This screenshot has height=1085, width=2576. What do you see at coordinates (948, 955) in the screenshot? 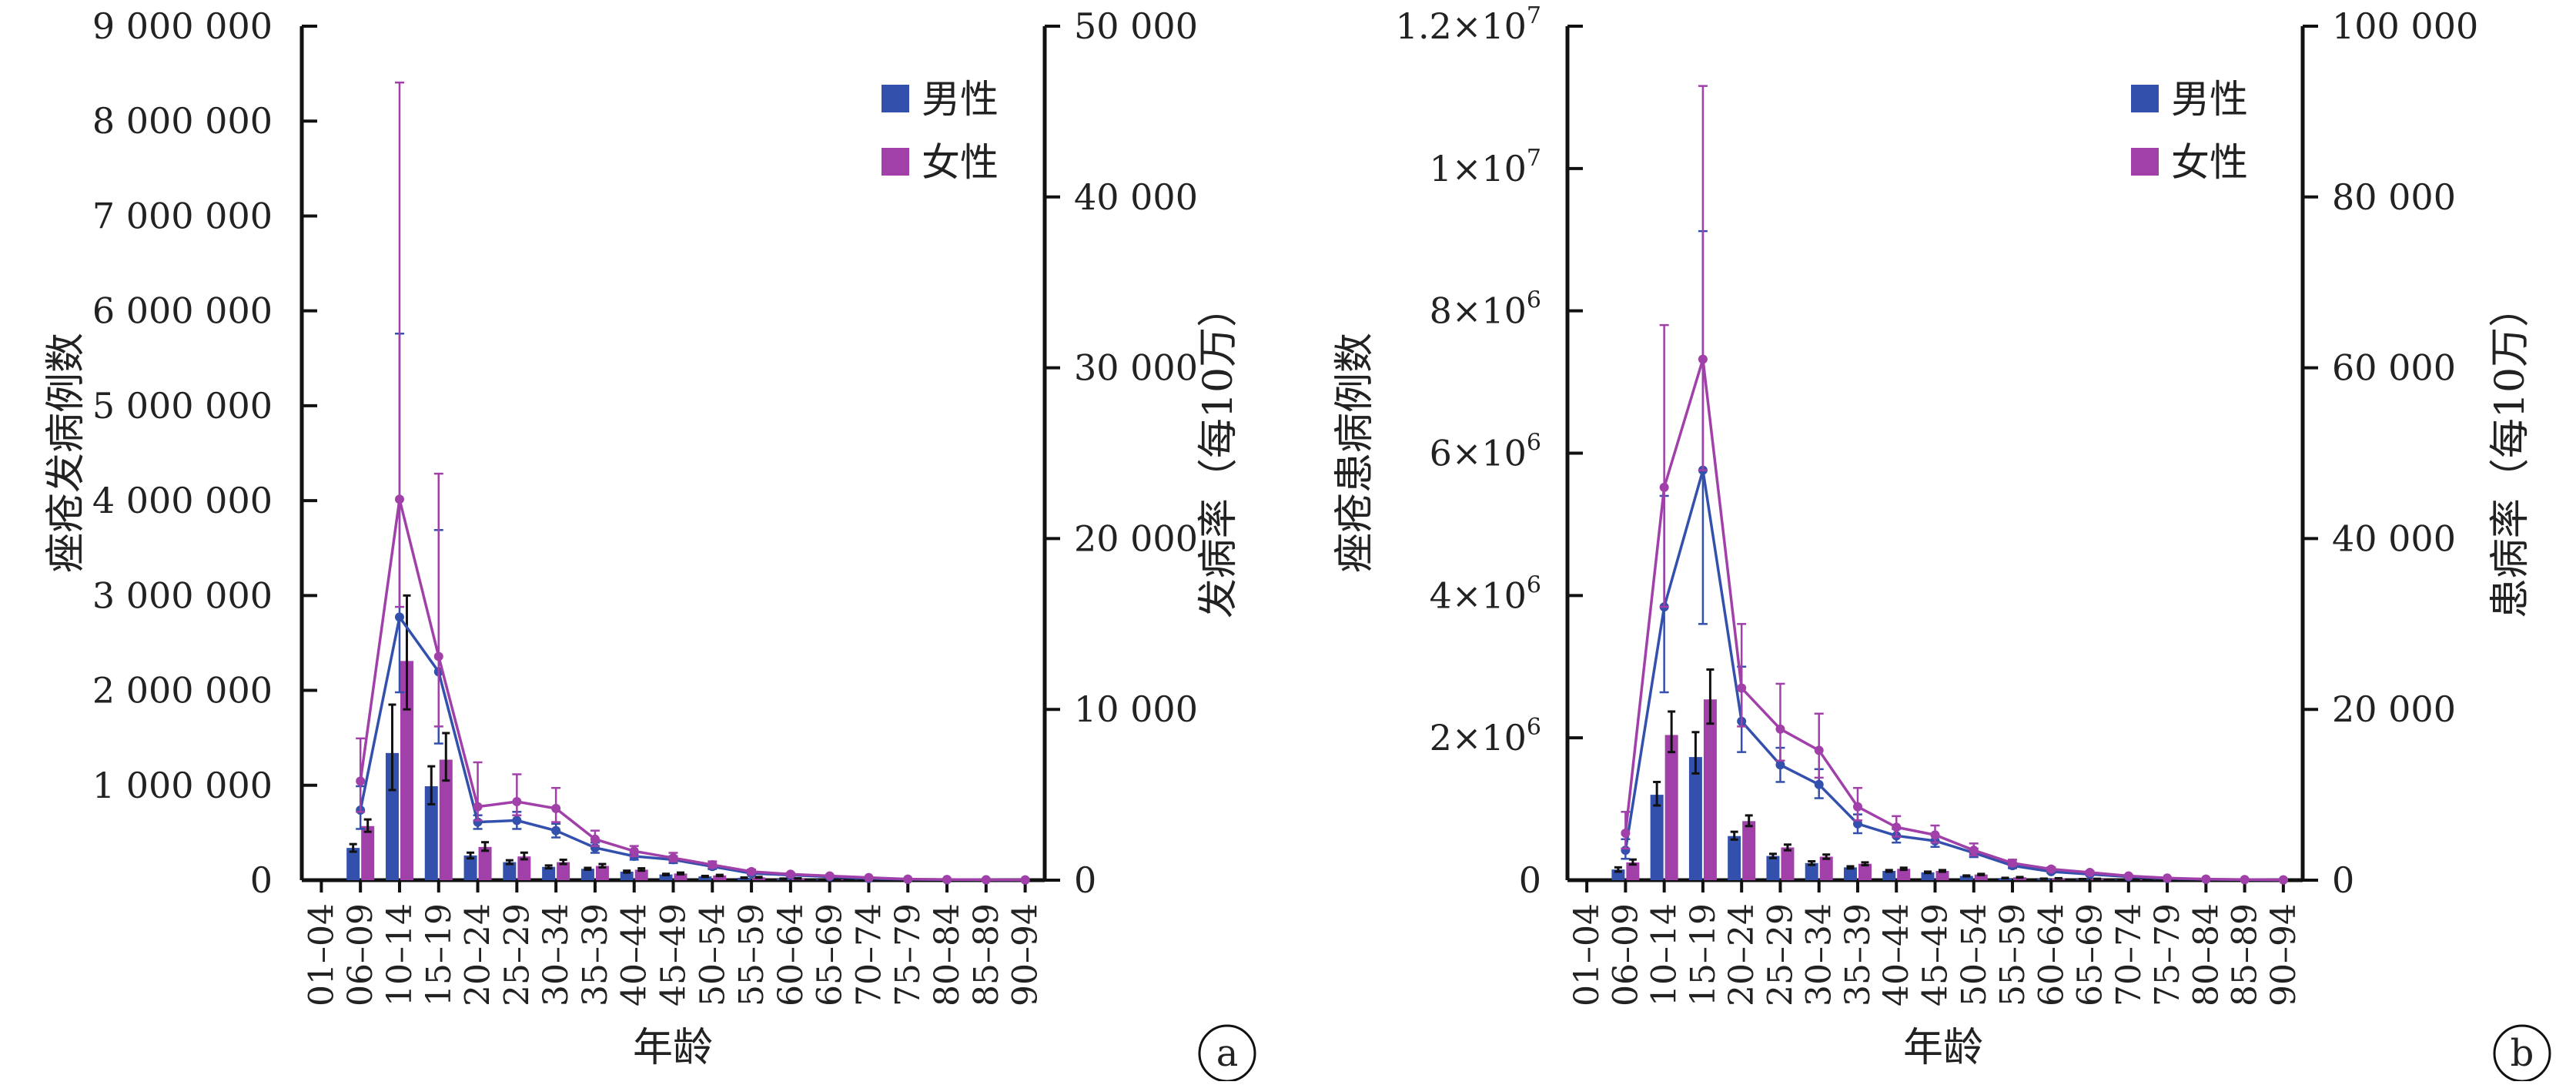
I see `x-tick-label: 80–84` at bounding box center [948, 955].